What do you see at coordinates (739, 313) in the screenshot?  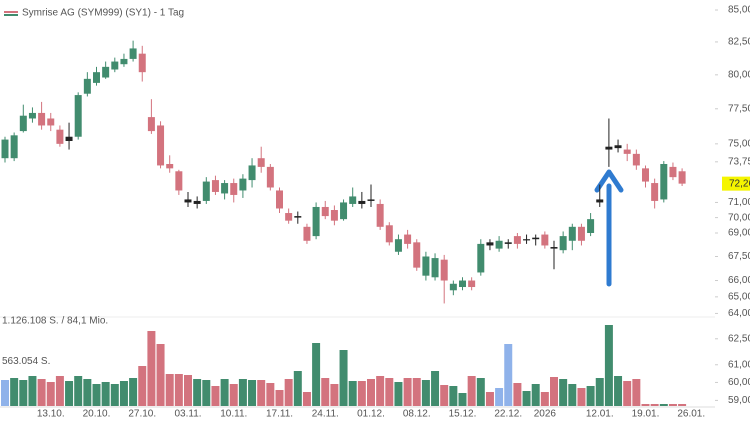 I see `y-tick-label: 64,00` at bounding box center [739, 313].